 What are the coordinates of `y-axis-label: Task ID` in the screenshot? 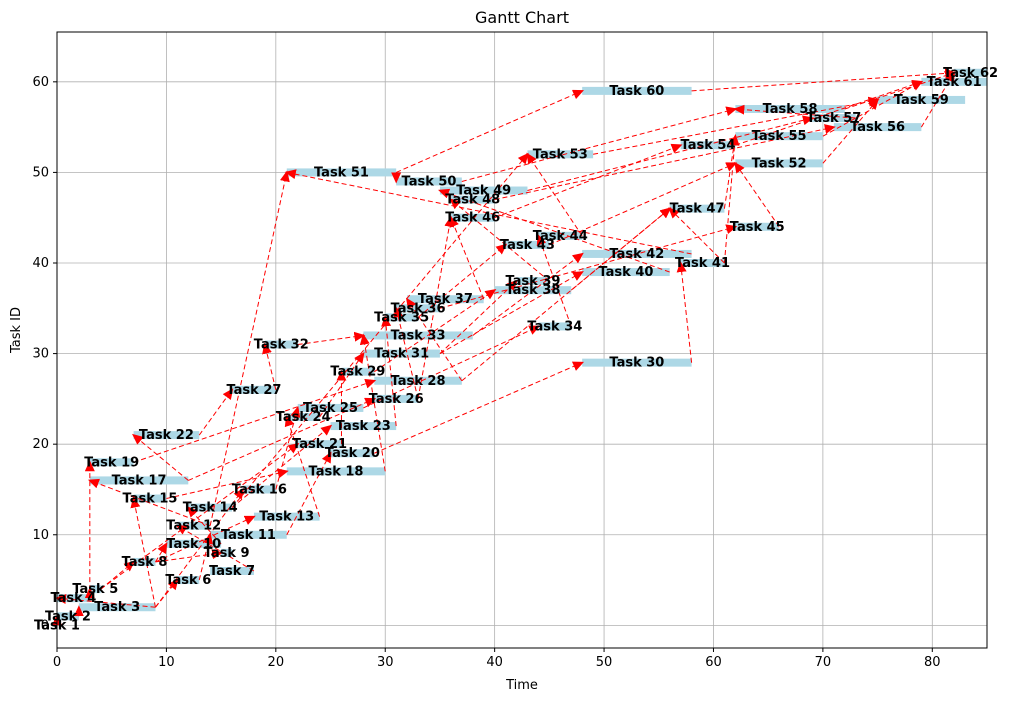 It's located at (16, 330).